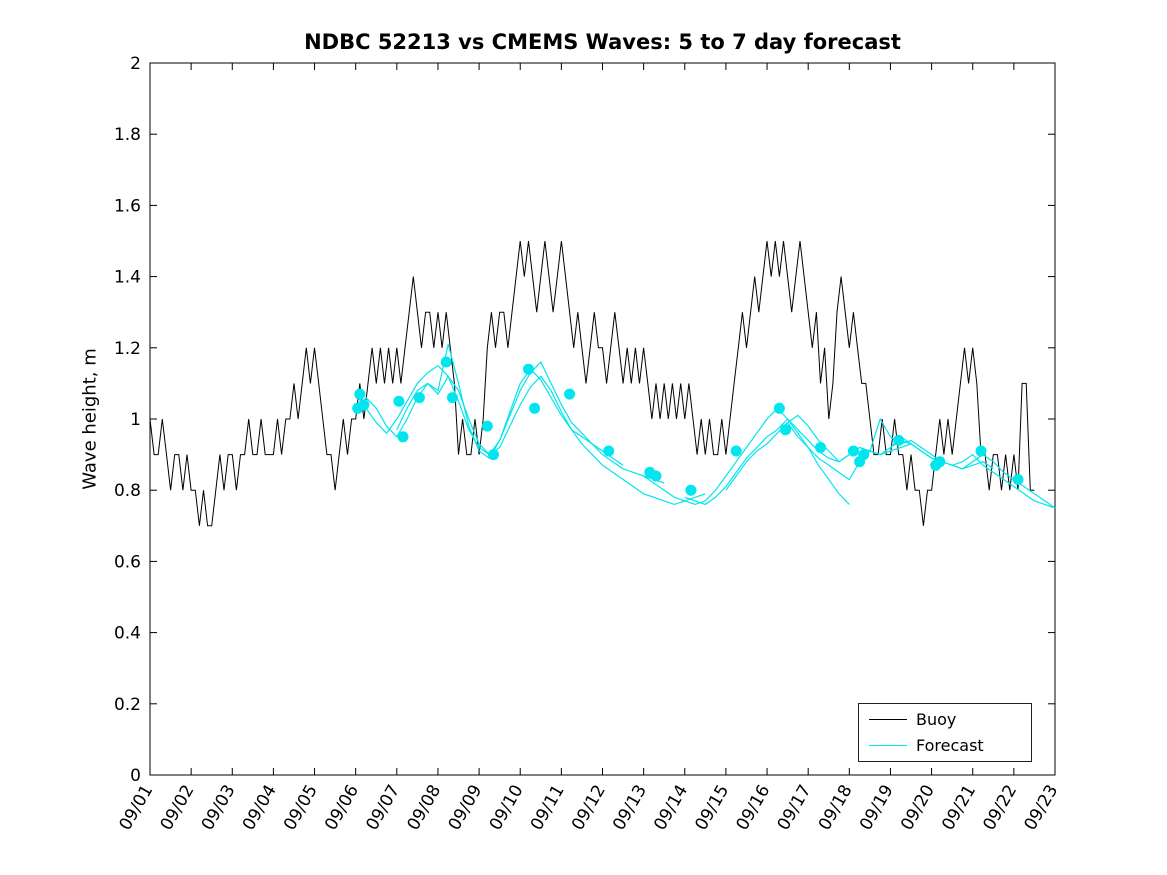 Image resolution: width=1167 pixels, height=875 pixels. I want to click on x-tick-label: 09/10, so click(507, 808).